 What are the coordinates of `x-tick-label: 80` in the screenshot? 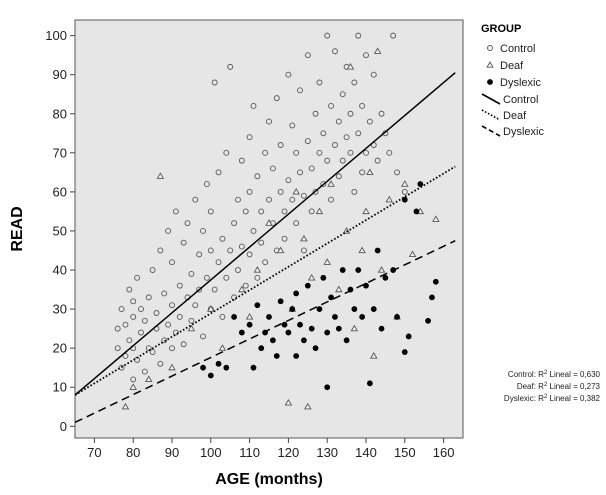 It's located at (133, 452).